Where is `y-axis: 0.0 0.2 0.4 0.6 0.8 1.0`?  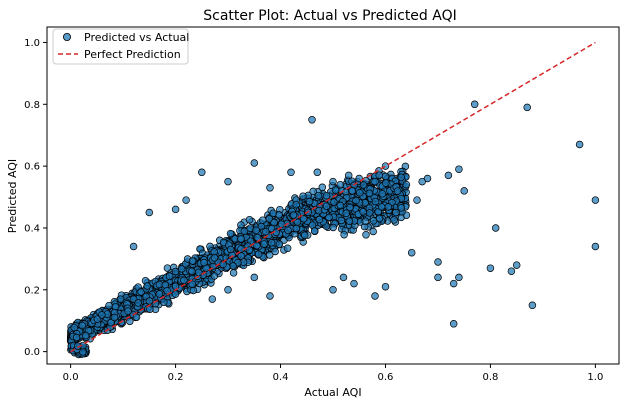 y-axis: 0.0 0.2 0.4 0.6 0.8 1.0 is located at coordinates (35, 198).